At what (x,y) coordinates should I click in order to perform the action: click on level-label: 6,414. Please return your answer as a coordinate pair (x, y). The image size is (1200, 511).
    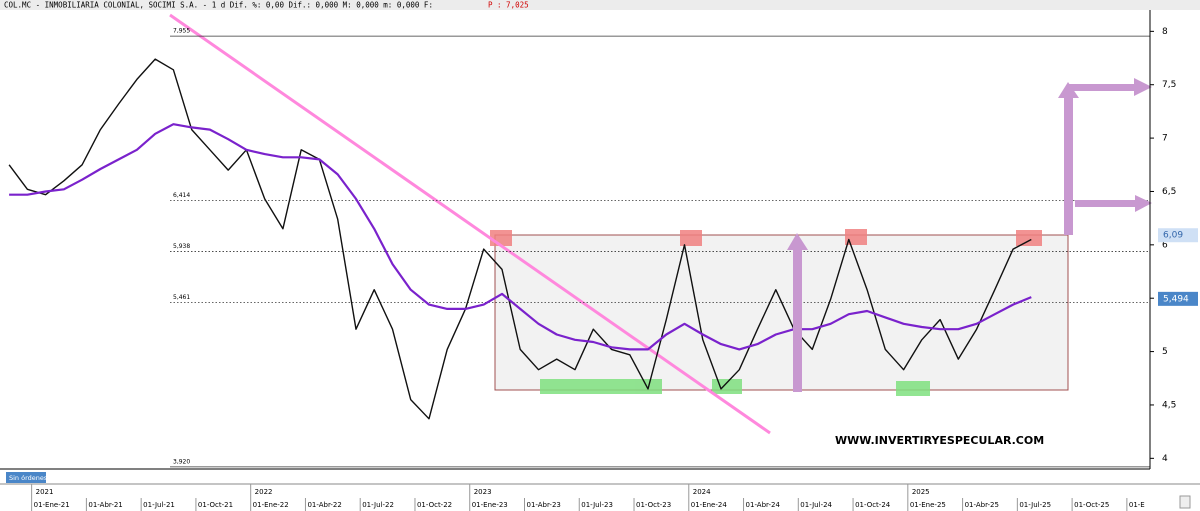
    Looking at the image, I should click on (181, 195).